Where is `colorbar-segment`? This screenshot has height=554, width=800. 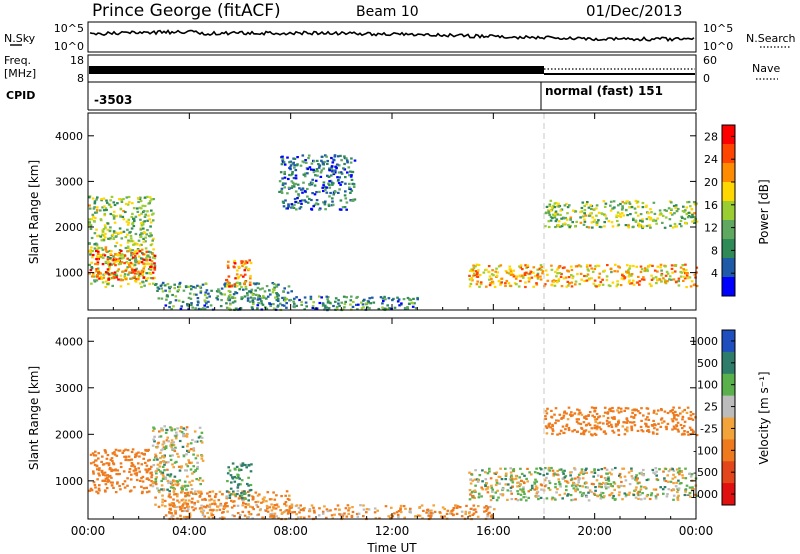
colorbar-segment is located at coordinates (728, 406).